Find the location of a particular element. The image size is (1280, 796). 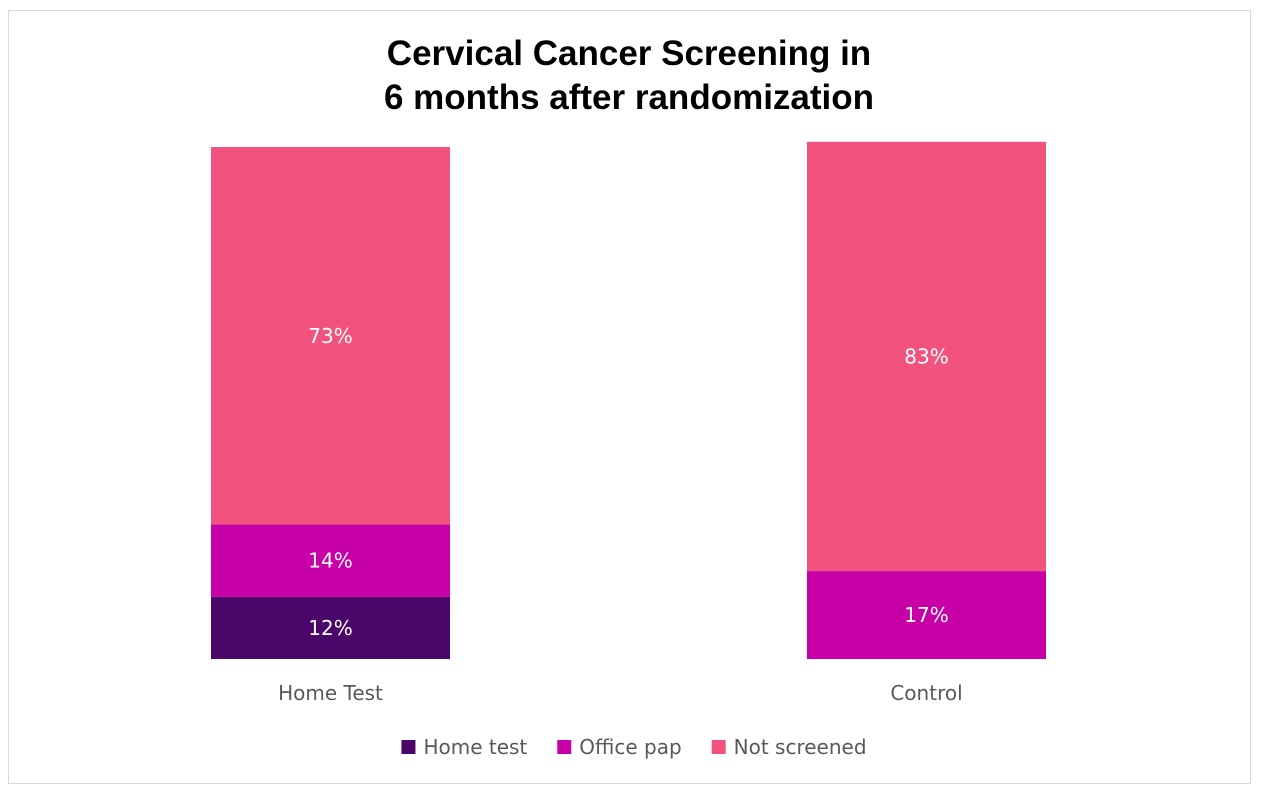

legend: Home test Office pap Not screened is located at coordinates (634, 747).